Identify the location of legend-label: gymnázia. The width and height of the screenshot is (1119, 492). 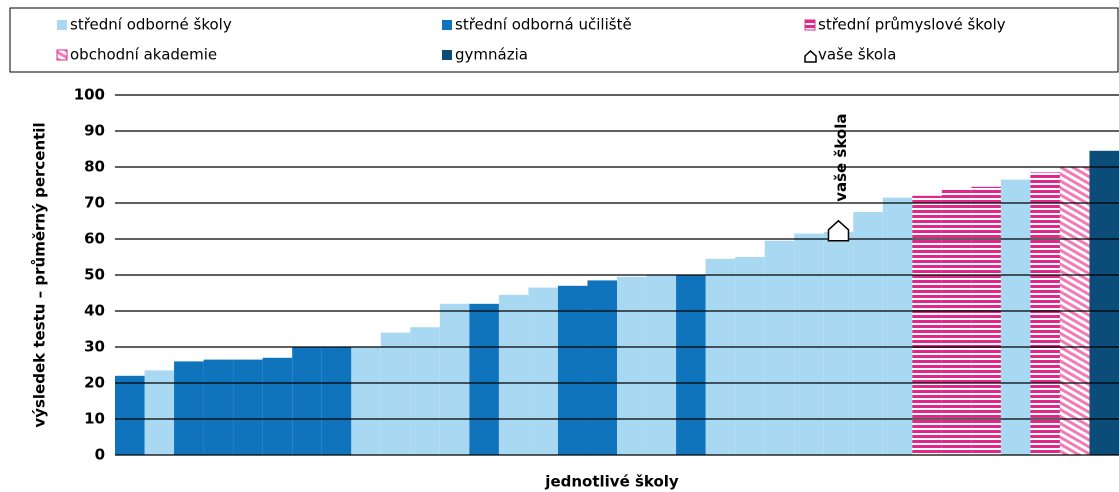
(491, 55).